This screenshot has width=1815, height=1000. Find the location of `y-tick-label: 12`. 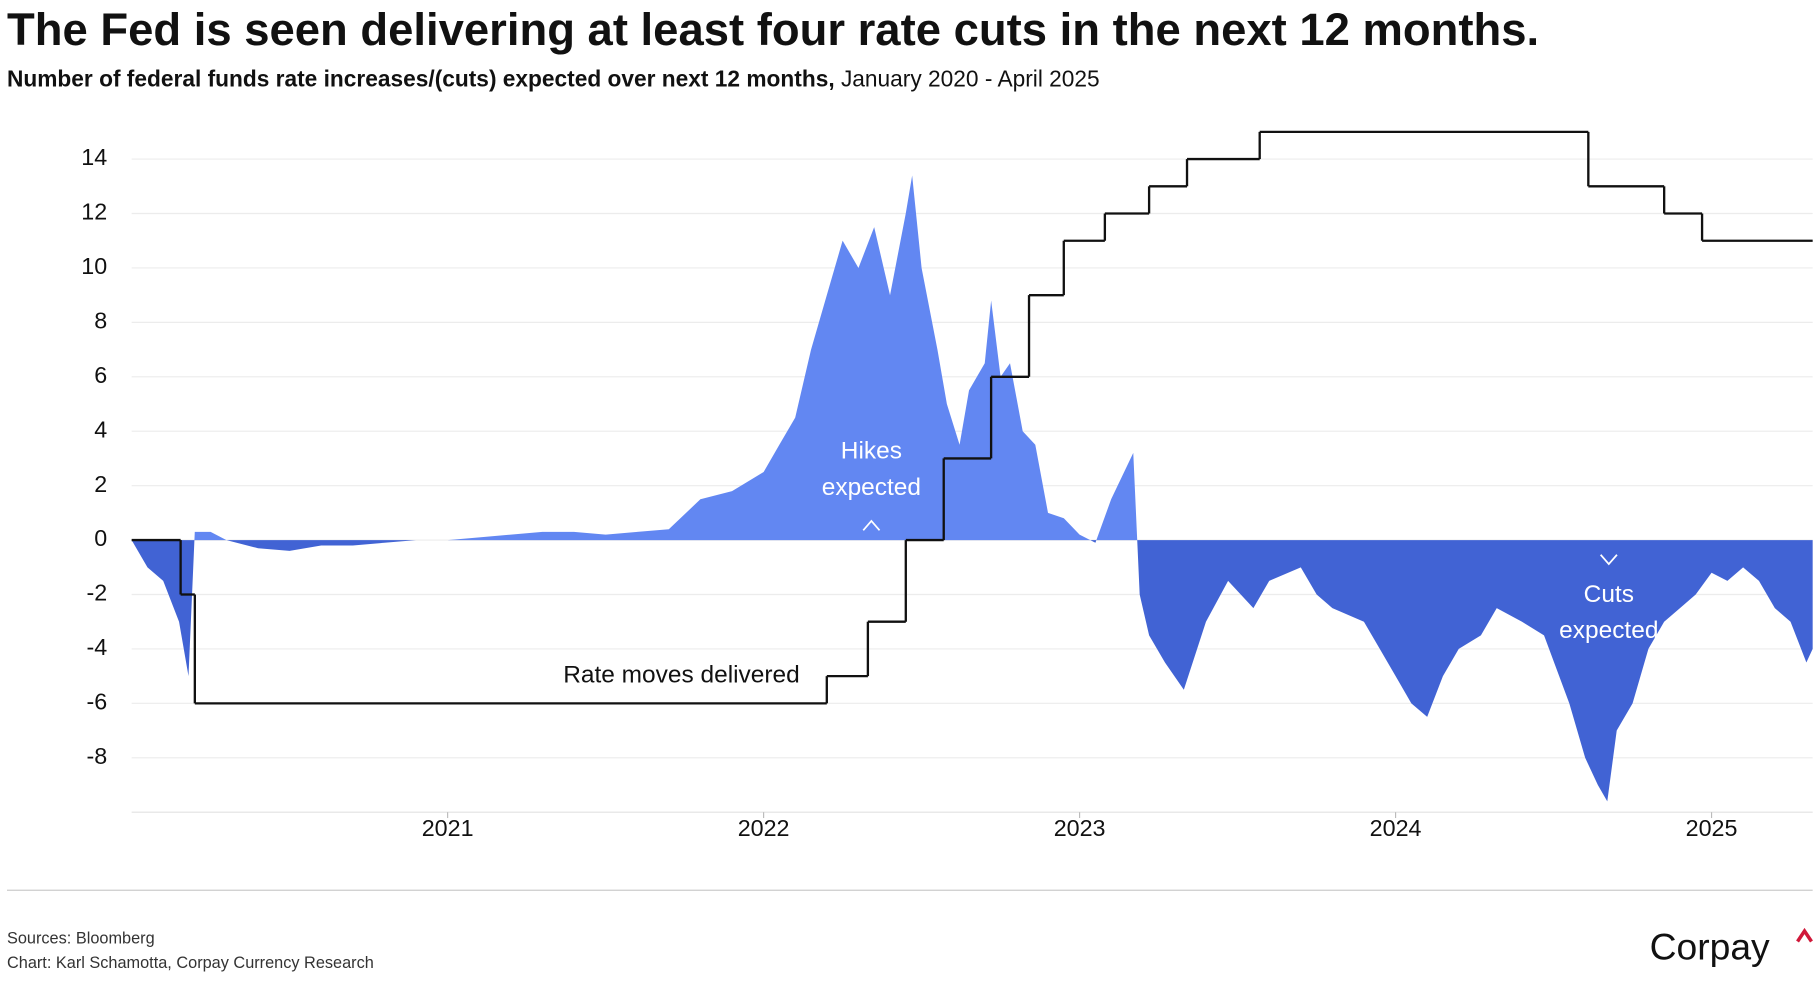

y-tick-label: 12 is located at coordinates (94, 212).